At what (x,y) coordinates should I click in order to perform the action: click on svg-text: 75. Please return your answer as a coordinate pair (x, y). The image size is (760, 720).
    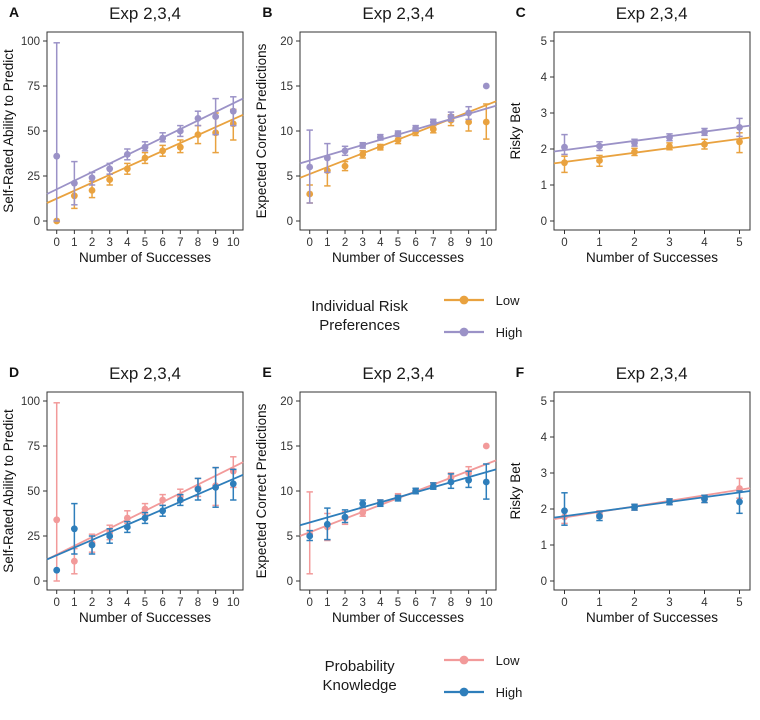
    Looking at the image, I should click on (33, 87).